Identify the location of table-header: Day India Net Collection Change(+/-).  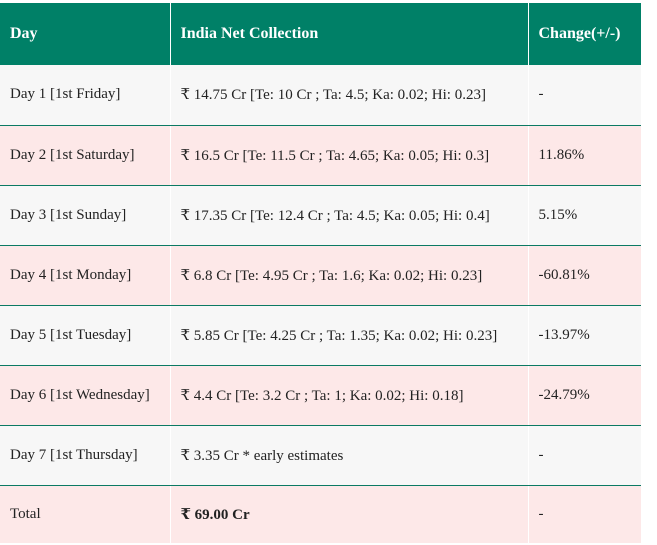
(320, 34).